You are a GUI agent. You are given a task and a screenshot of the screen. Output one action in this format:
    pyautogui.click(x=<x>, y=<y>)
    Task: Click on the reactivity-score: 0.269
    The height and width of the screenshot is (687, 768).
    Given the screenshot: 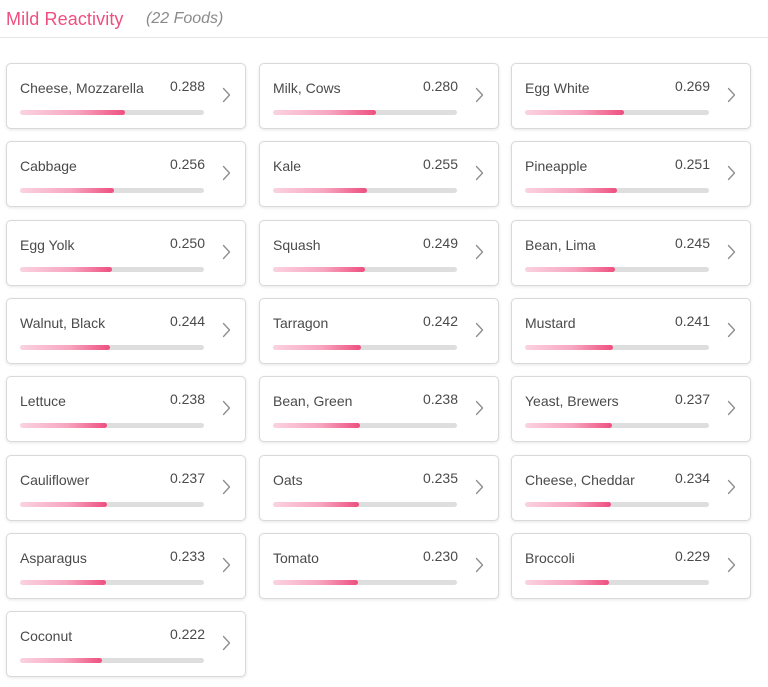 What is the action you would take?
    pyautogui.click(x=692, y=86)
    